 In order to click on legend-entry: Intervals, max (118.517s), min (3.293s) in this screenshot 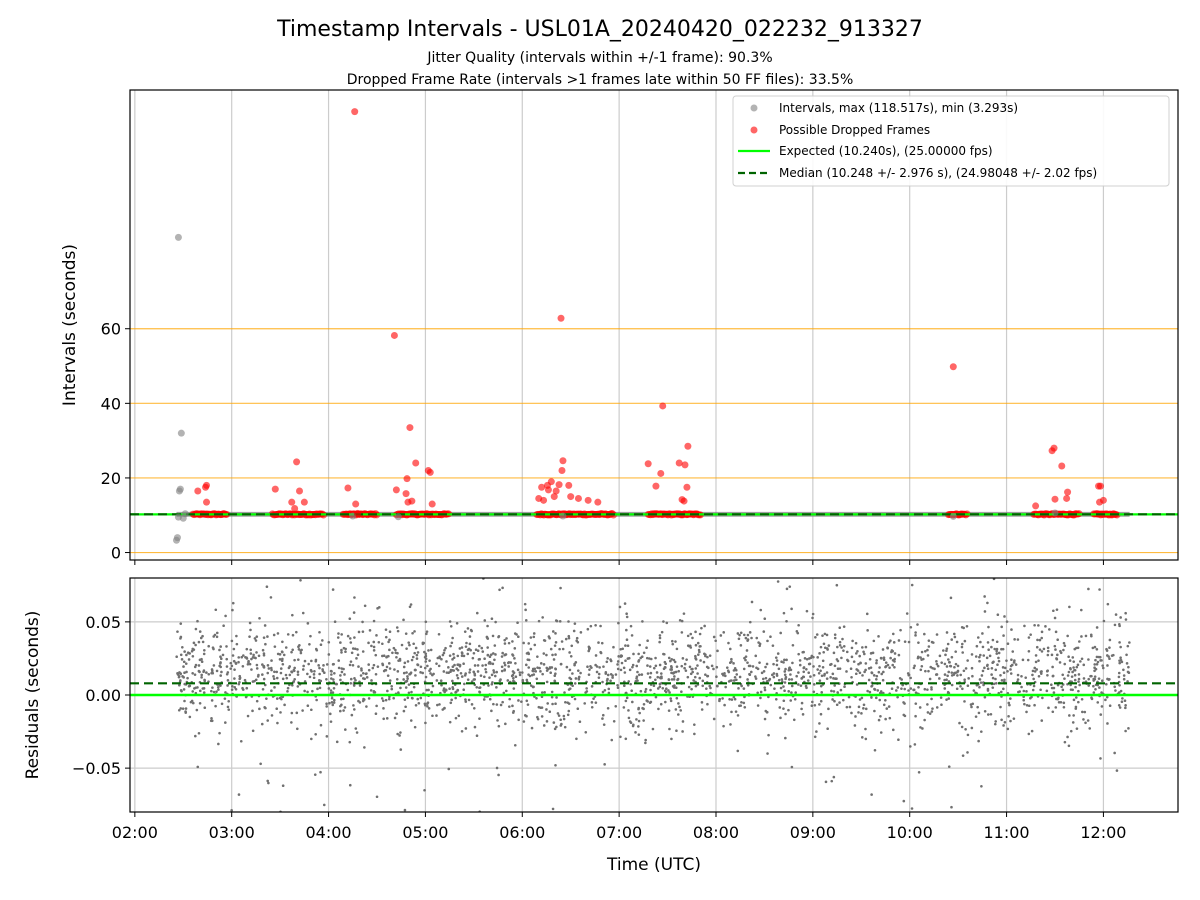, I will do `click(898, 108)`.